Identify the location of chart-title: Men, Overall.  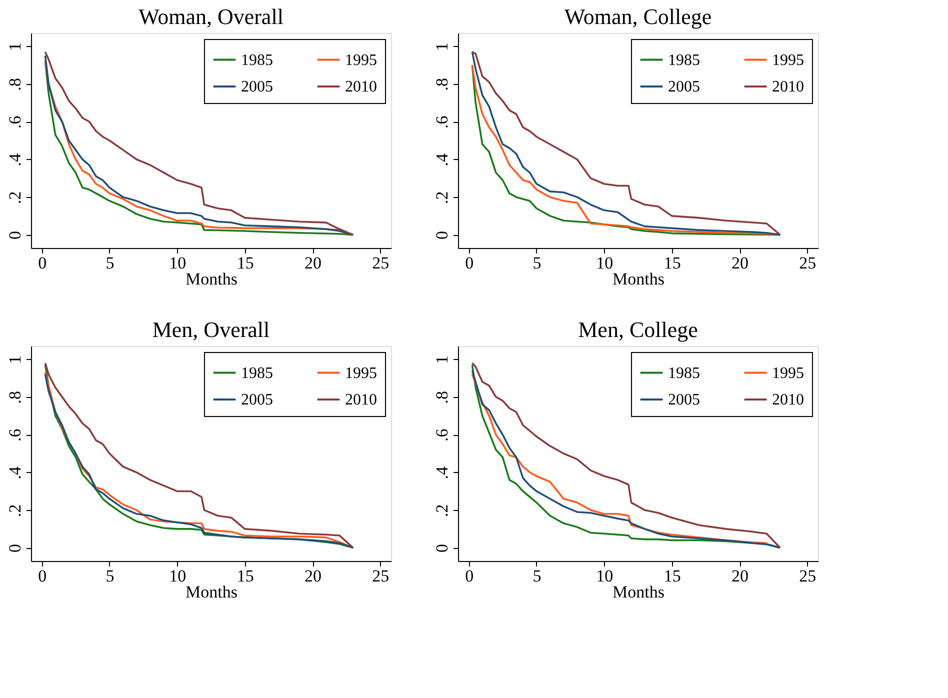
(211, 329).